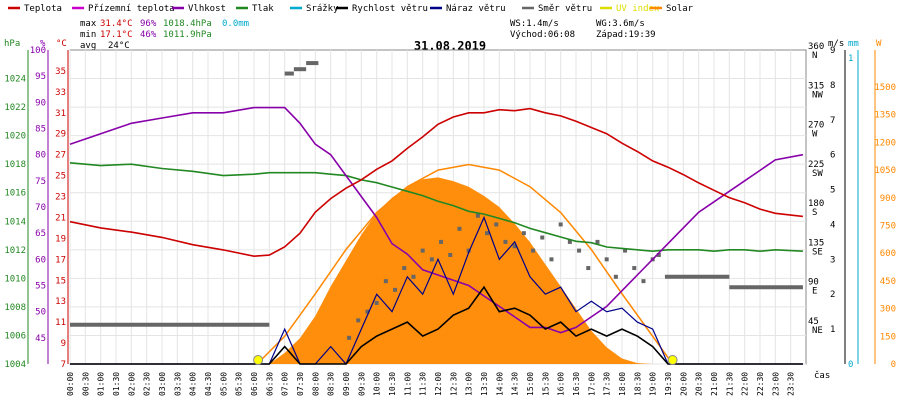 The width and height of the screenshot is (900, 400). I want to click on tick-dir-name-0: NE, so click(817, 331).